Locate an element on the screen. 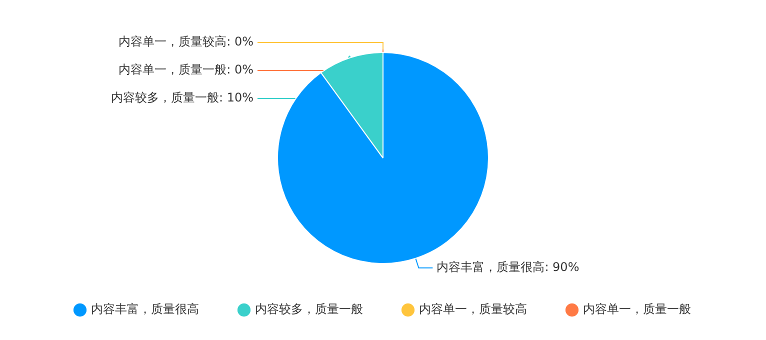 This screenshot has width=766, height=340. slice-label: 内容较多，质量一般 is located at coordinates (164, 97).